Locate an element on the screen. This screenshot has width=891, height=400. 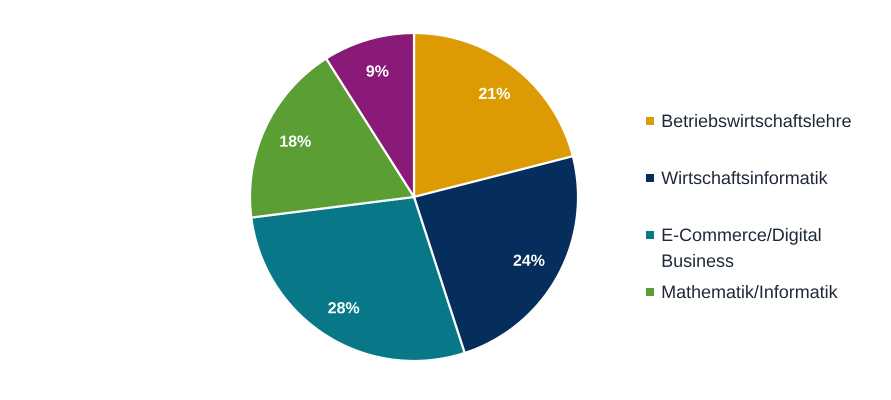
data-label: 18% is located at coordinates (295, 141).